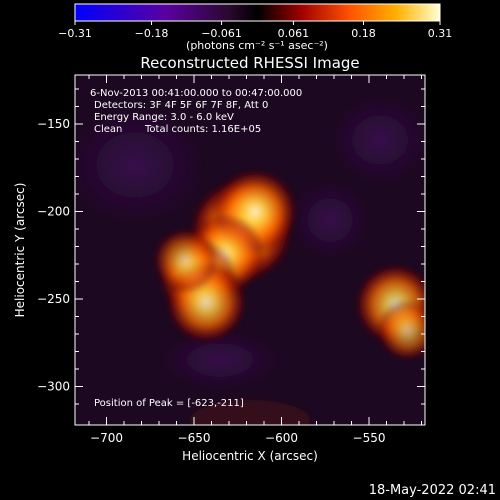 The width and height of the screenshot is (500, 500). Describe the element at coordinates (250, 456) in the screenshot. I see `x-axis-label: Heliocentric X (arcsec)` at that location.